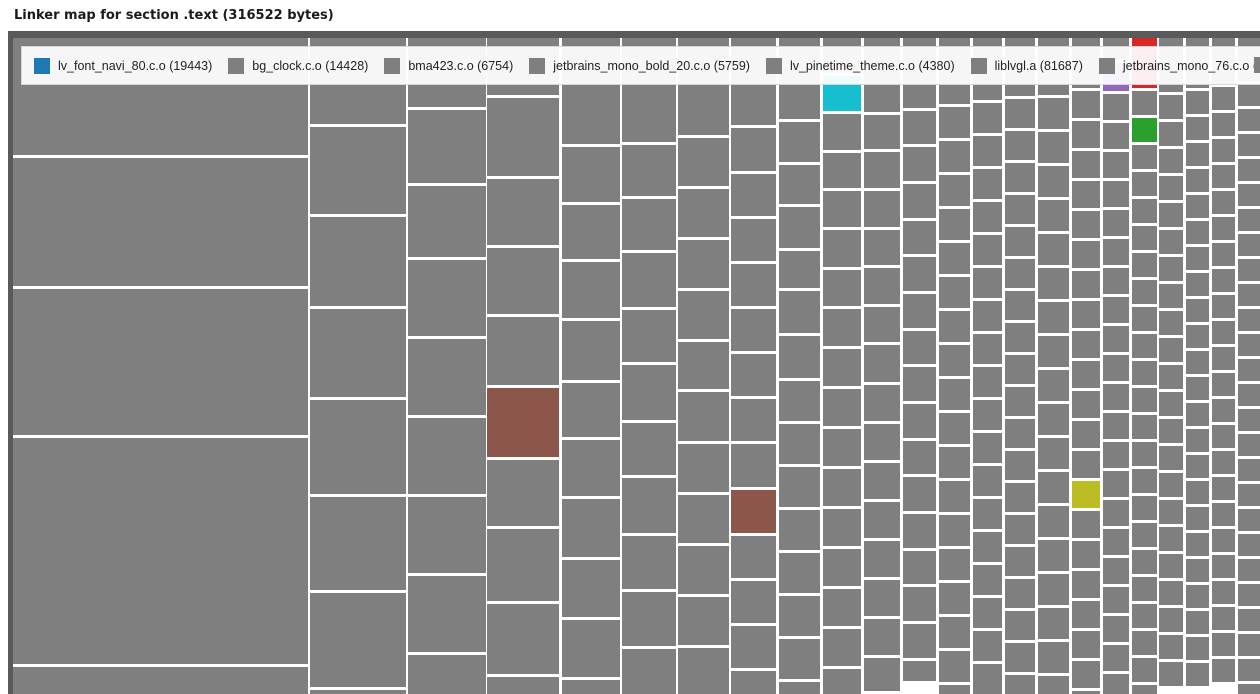 This screenshot has width=1260, height=694. What do you see at coordinates (651, 65) in the screenshot?
I see `legend-label: jetbrains_mono_bold_20.c.o (5759)` at bounding box center [651, 65].